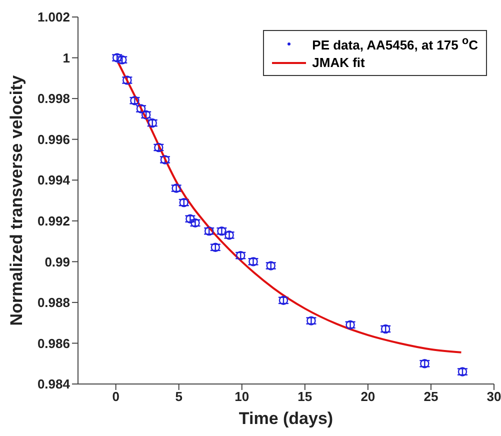  I want to click on x-tick-label: 5, so click(178, 396).